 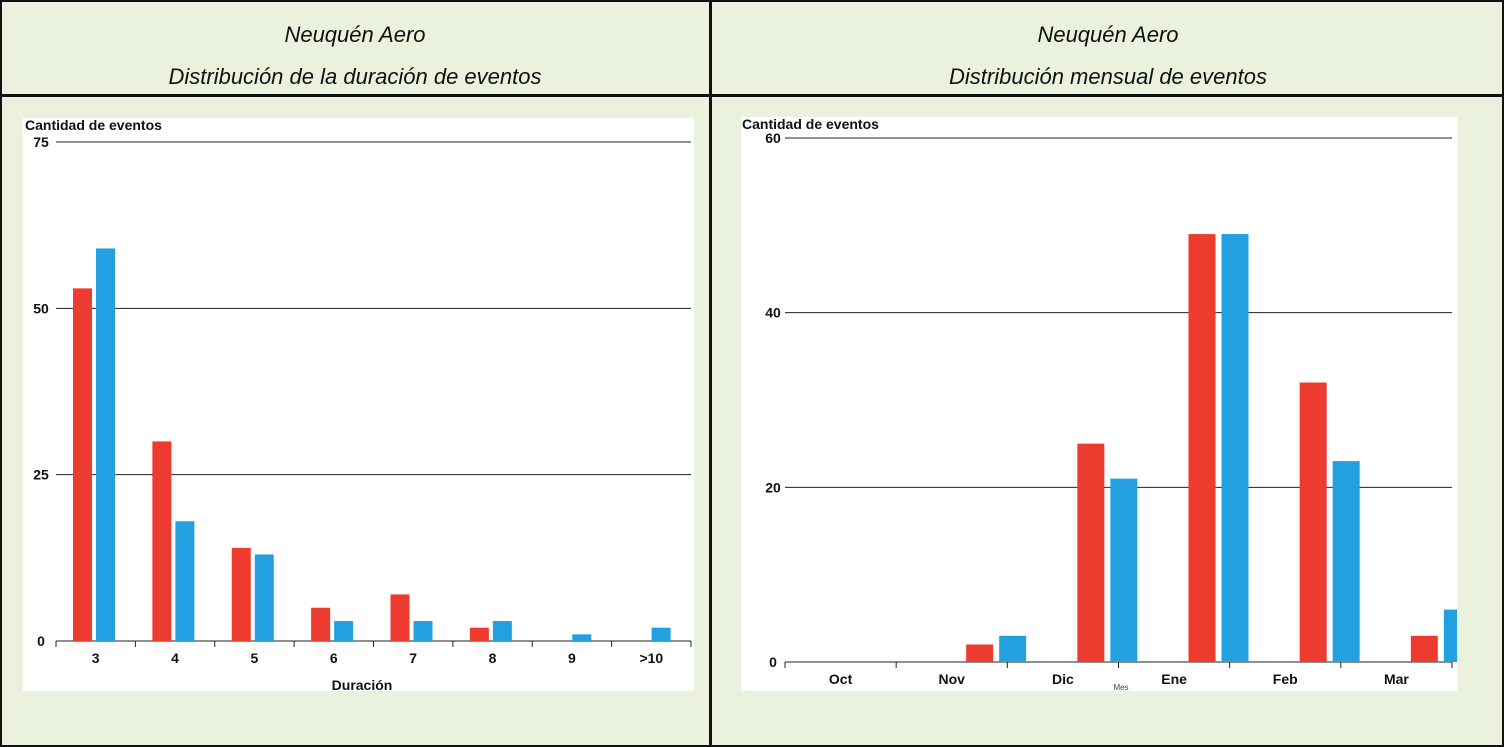 What do you see at coordinates (710, 373) in the screenshot?
I see `table-column-divider` at bounding box center [710, 373].